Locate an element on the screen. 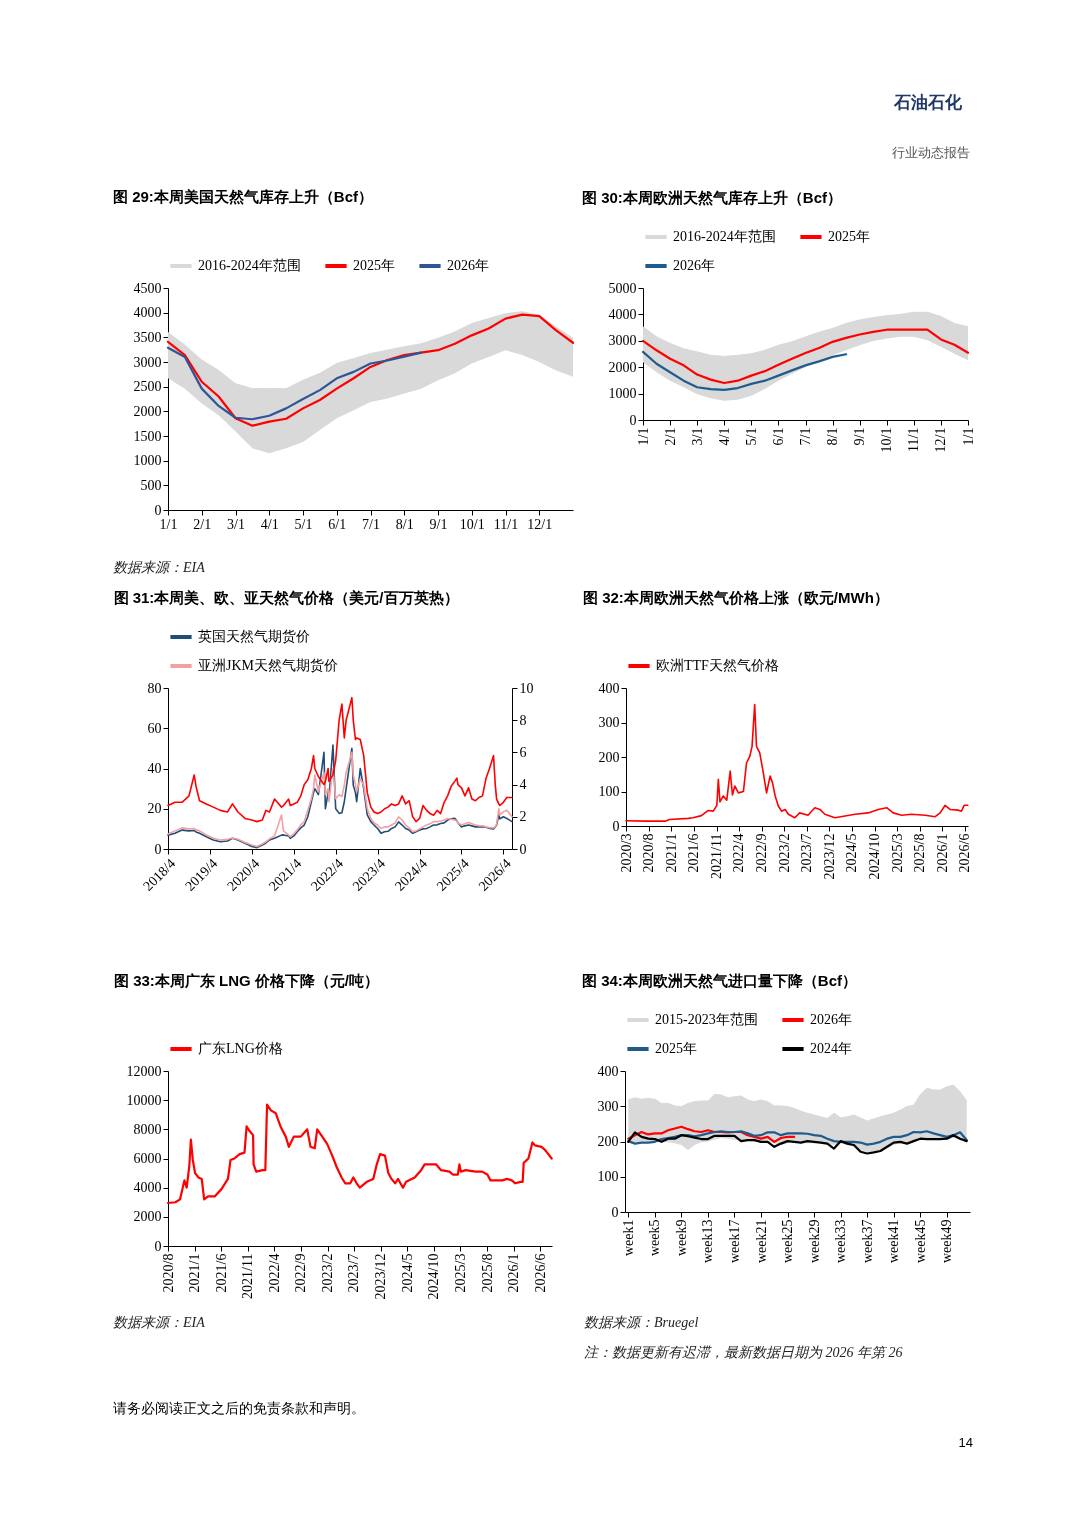 This screenshot has width=1080, height=1528. text: 行业动态报告 is located at coordinates (931, 152).